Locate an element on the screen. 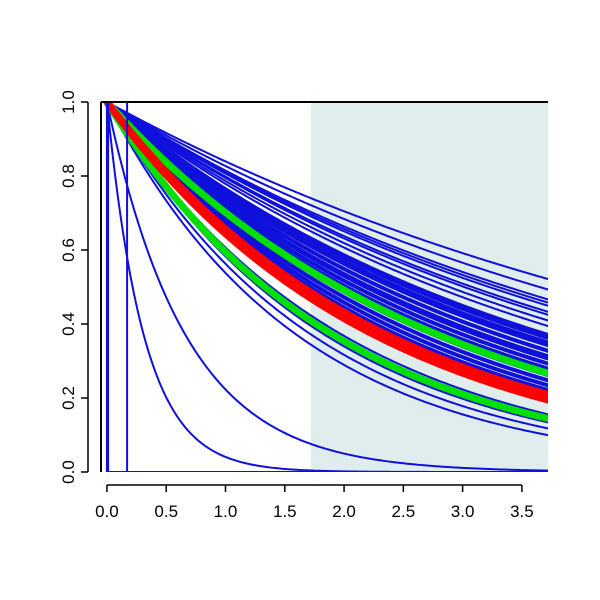 The image size is (600, 600). x-tick-label: 3.0 is located at coordinates (463, 511).